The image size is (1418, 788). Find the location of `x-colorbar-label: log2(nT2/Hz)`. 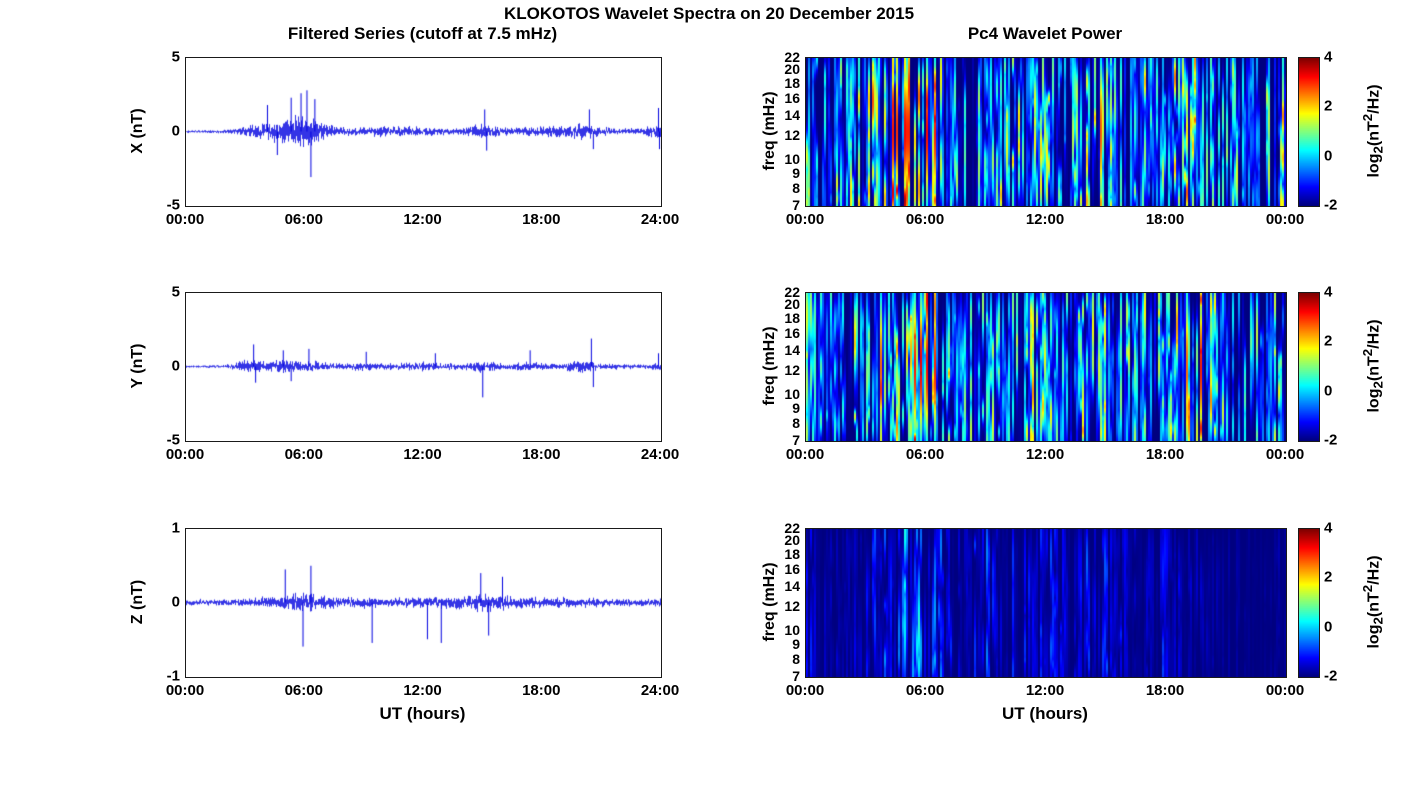

x-colorbar-label: log2(nT2/Hz) is located at coordinates (1373, 130).